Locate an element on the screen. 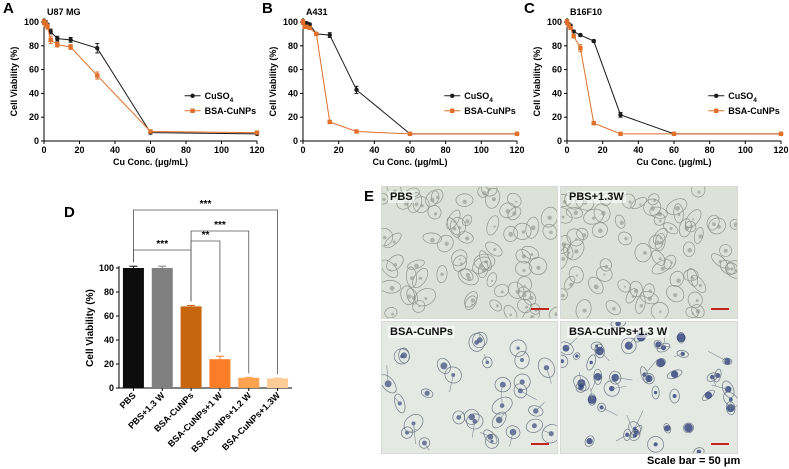 The width and height of the screenshot is (789, 469). chart-title: B16F10 is located at coordinates (586, 12).